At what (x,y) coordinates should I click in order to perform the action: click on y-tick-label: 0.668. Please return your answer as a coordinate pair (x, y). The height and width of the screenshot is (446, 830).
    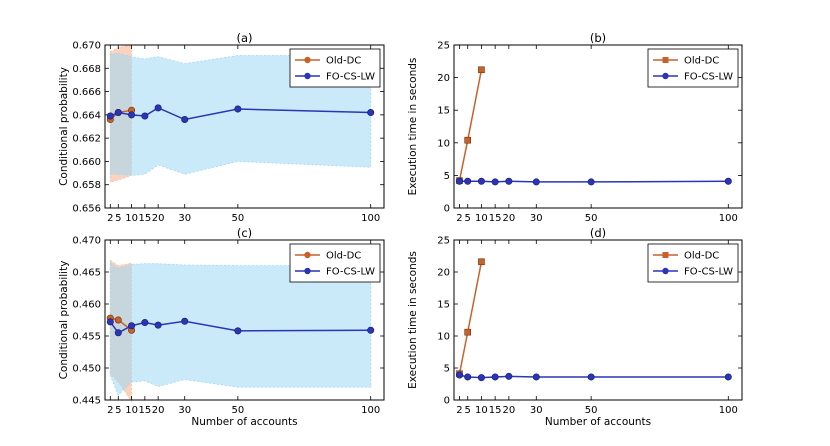
    Looking at the image, I should click on (86, 69).